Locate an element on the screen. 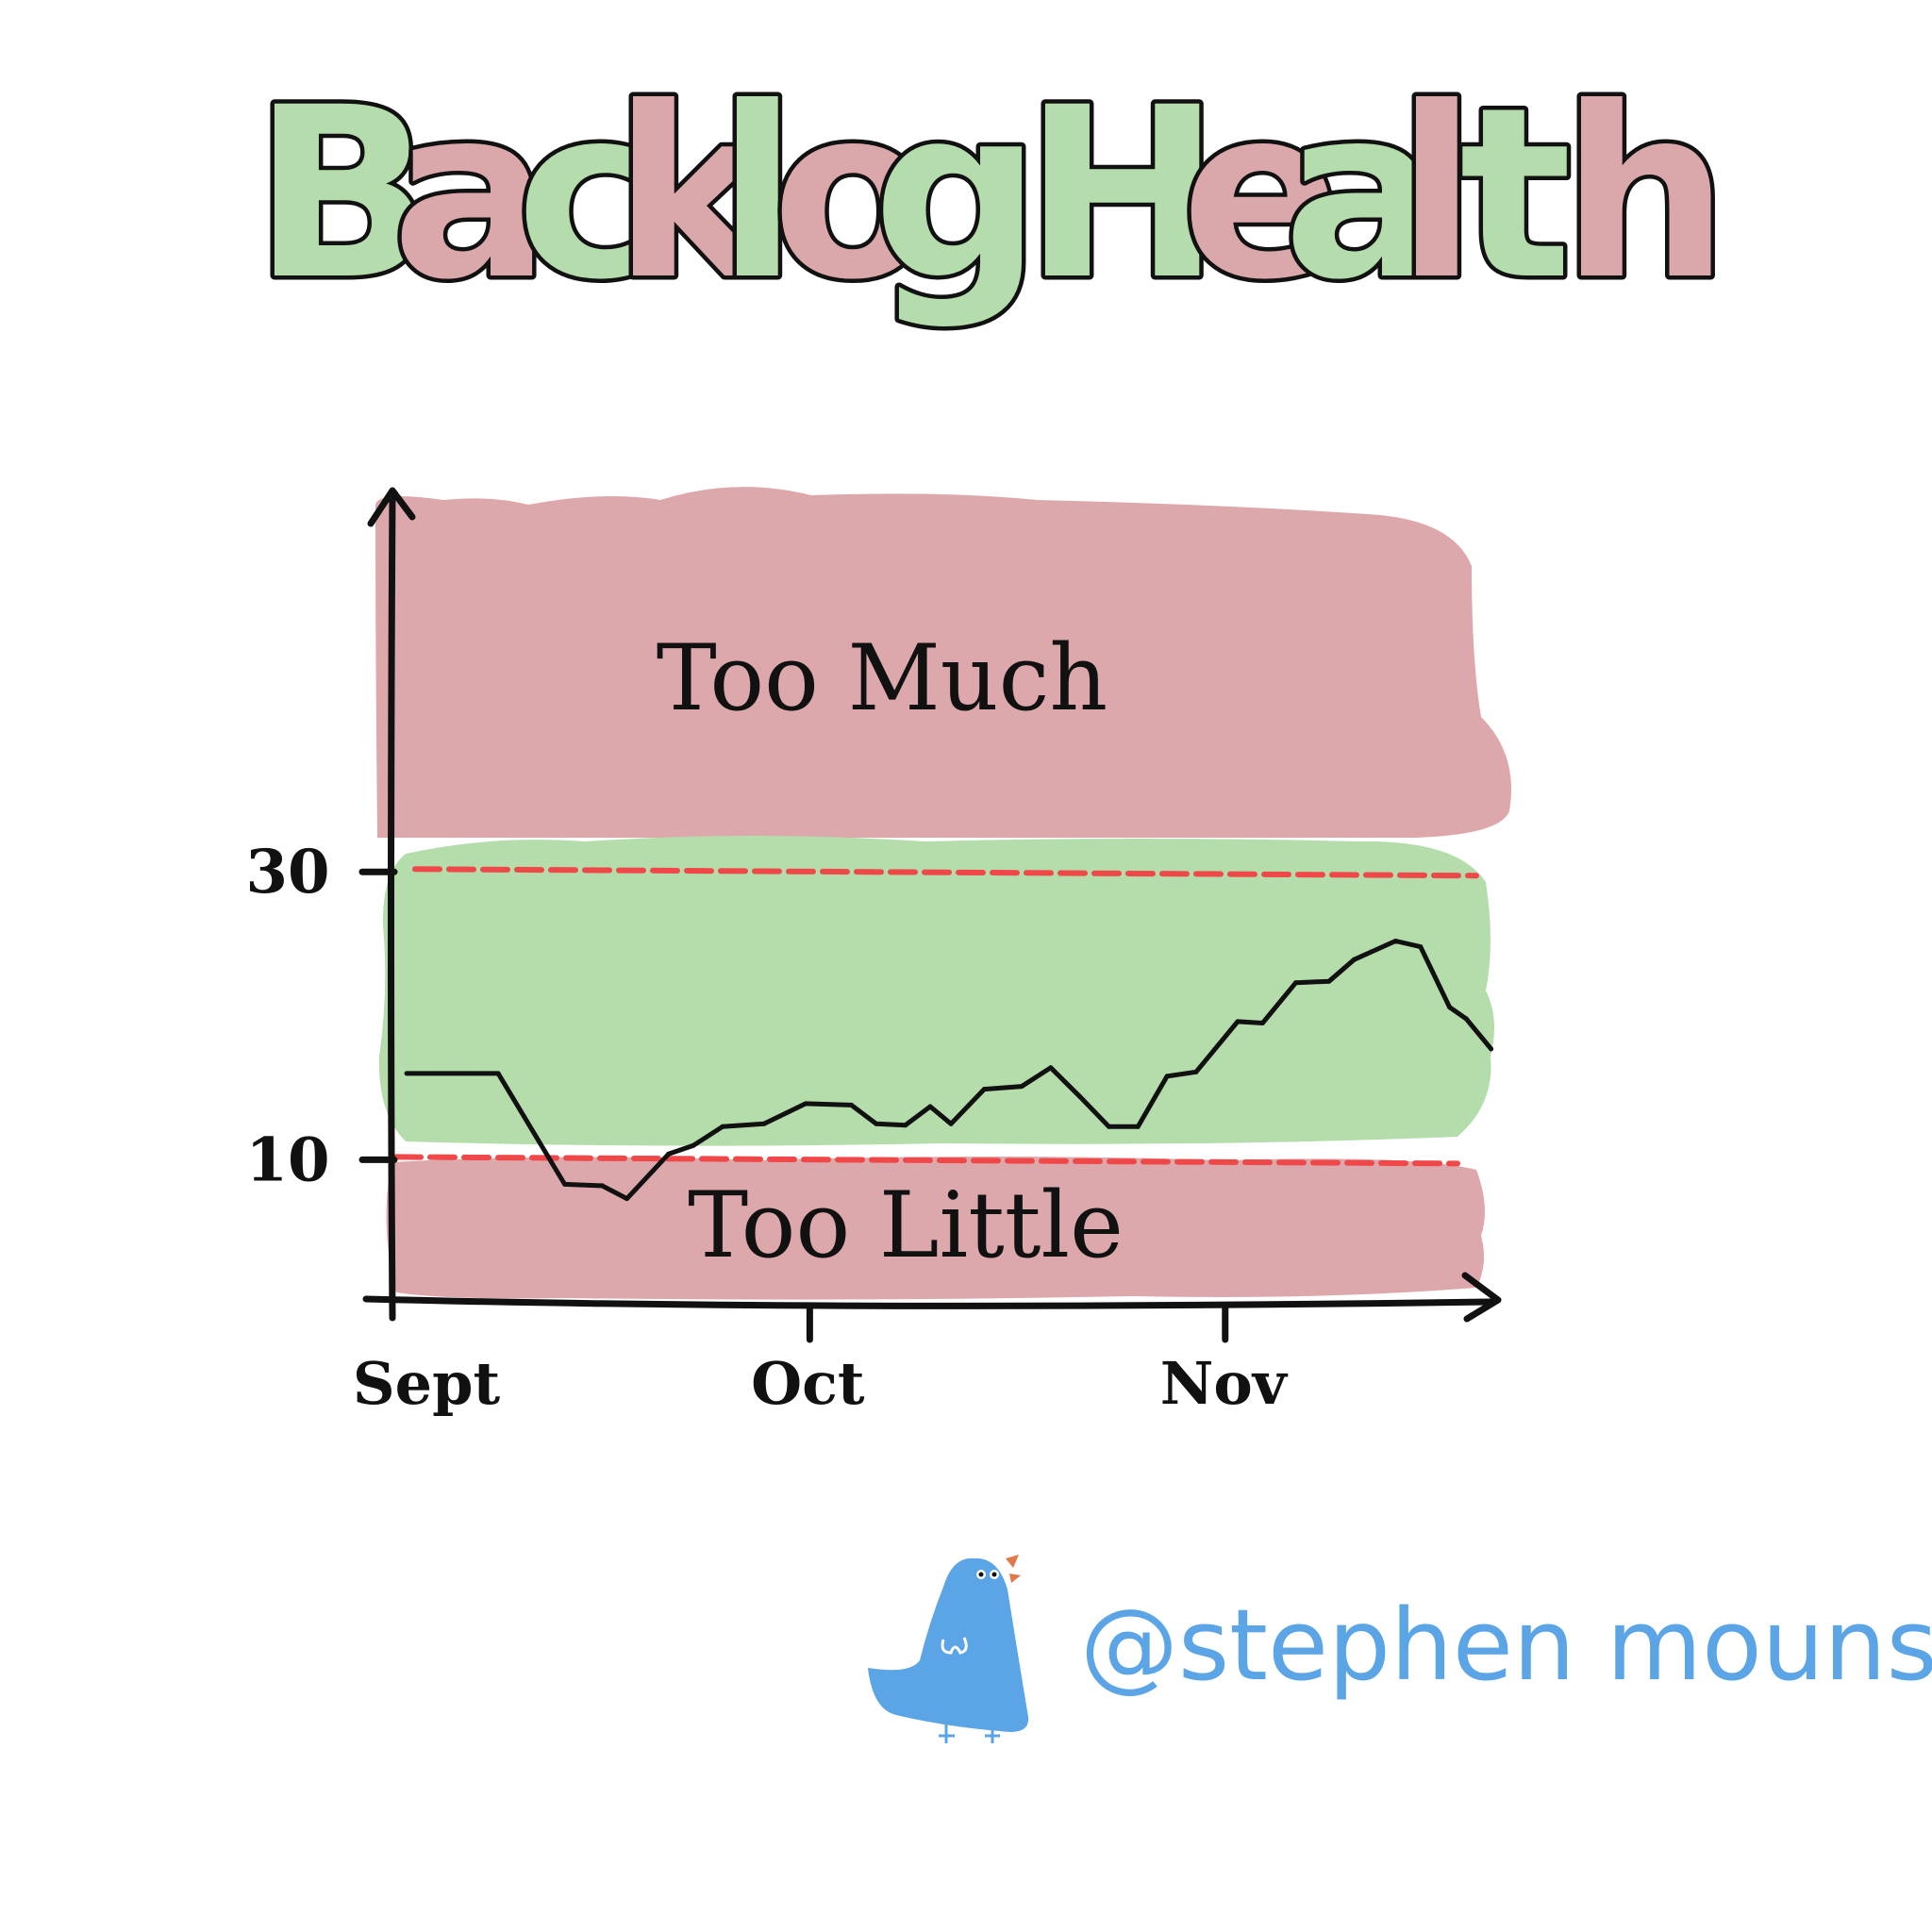 This screenshot has height=1932, width=1932. backlog-series is located at coordinates (949, 1070).